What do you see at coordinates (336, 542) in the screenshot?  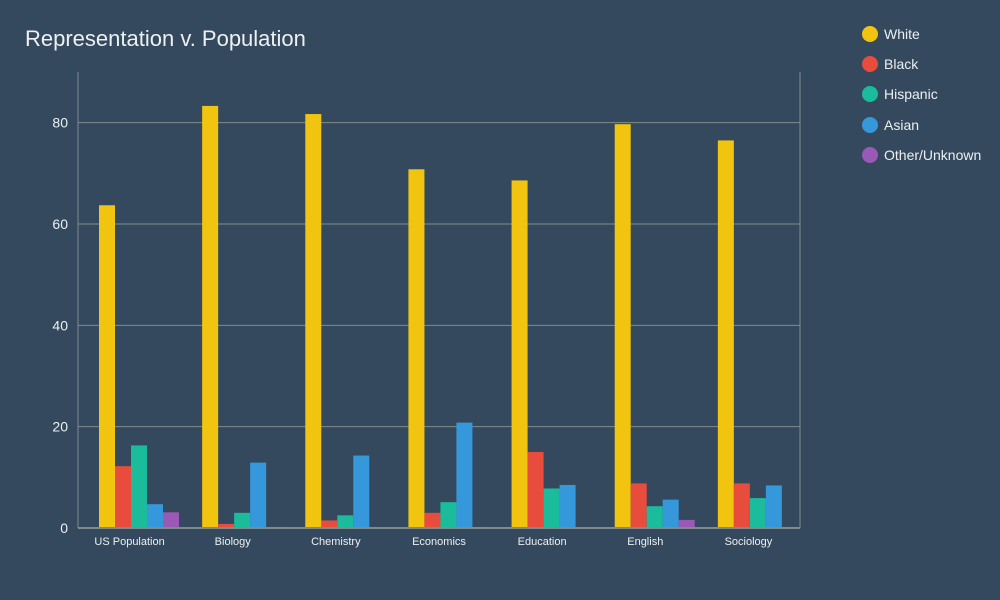 I see `x-tick-label: Chemistry` at bounding box center [336, 542].